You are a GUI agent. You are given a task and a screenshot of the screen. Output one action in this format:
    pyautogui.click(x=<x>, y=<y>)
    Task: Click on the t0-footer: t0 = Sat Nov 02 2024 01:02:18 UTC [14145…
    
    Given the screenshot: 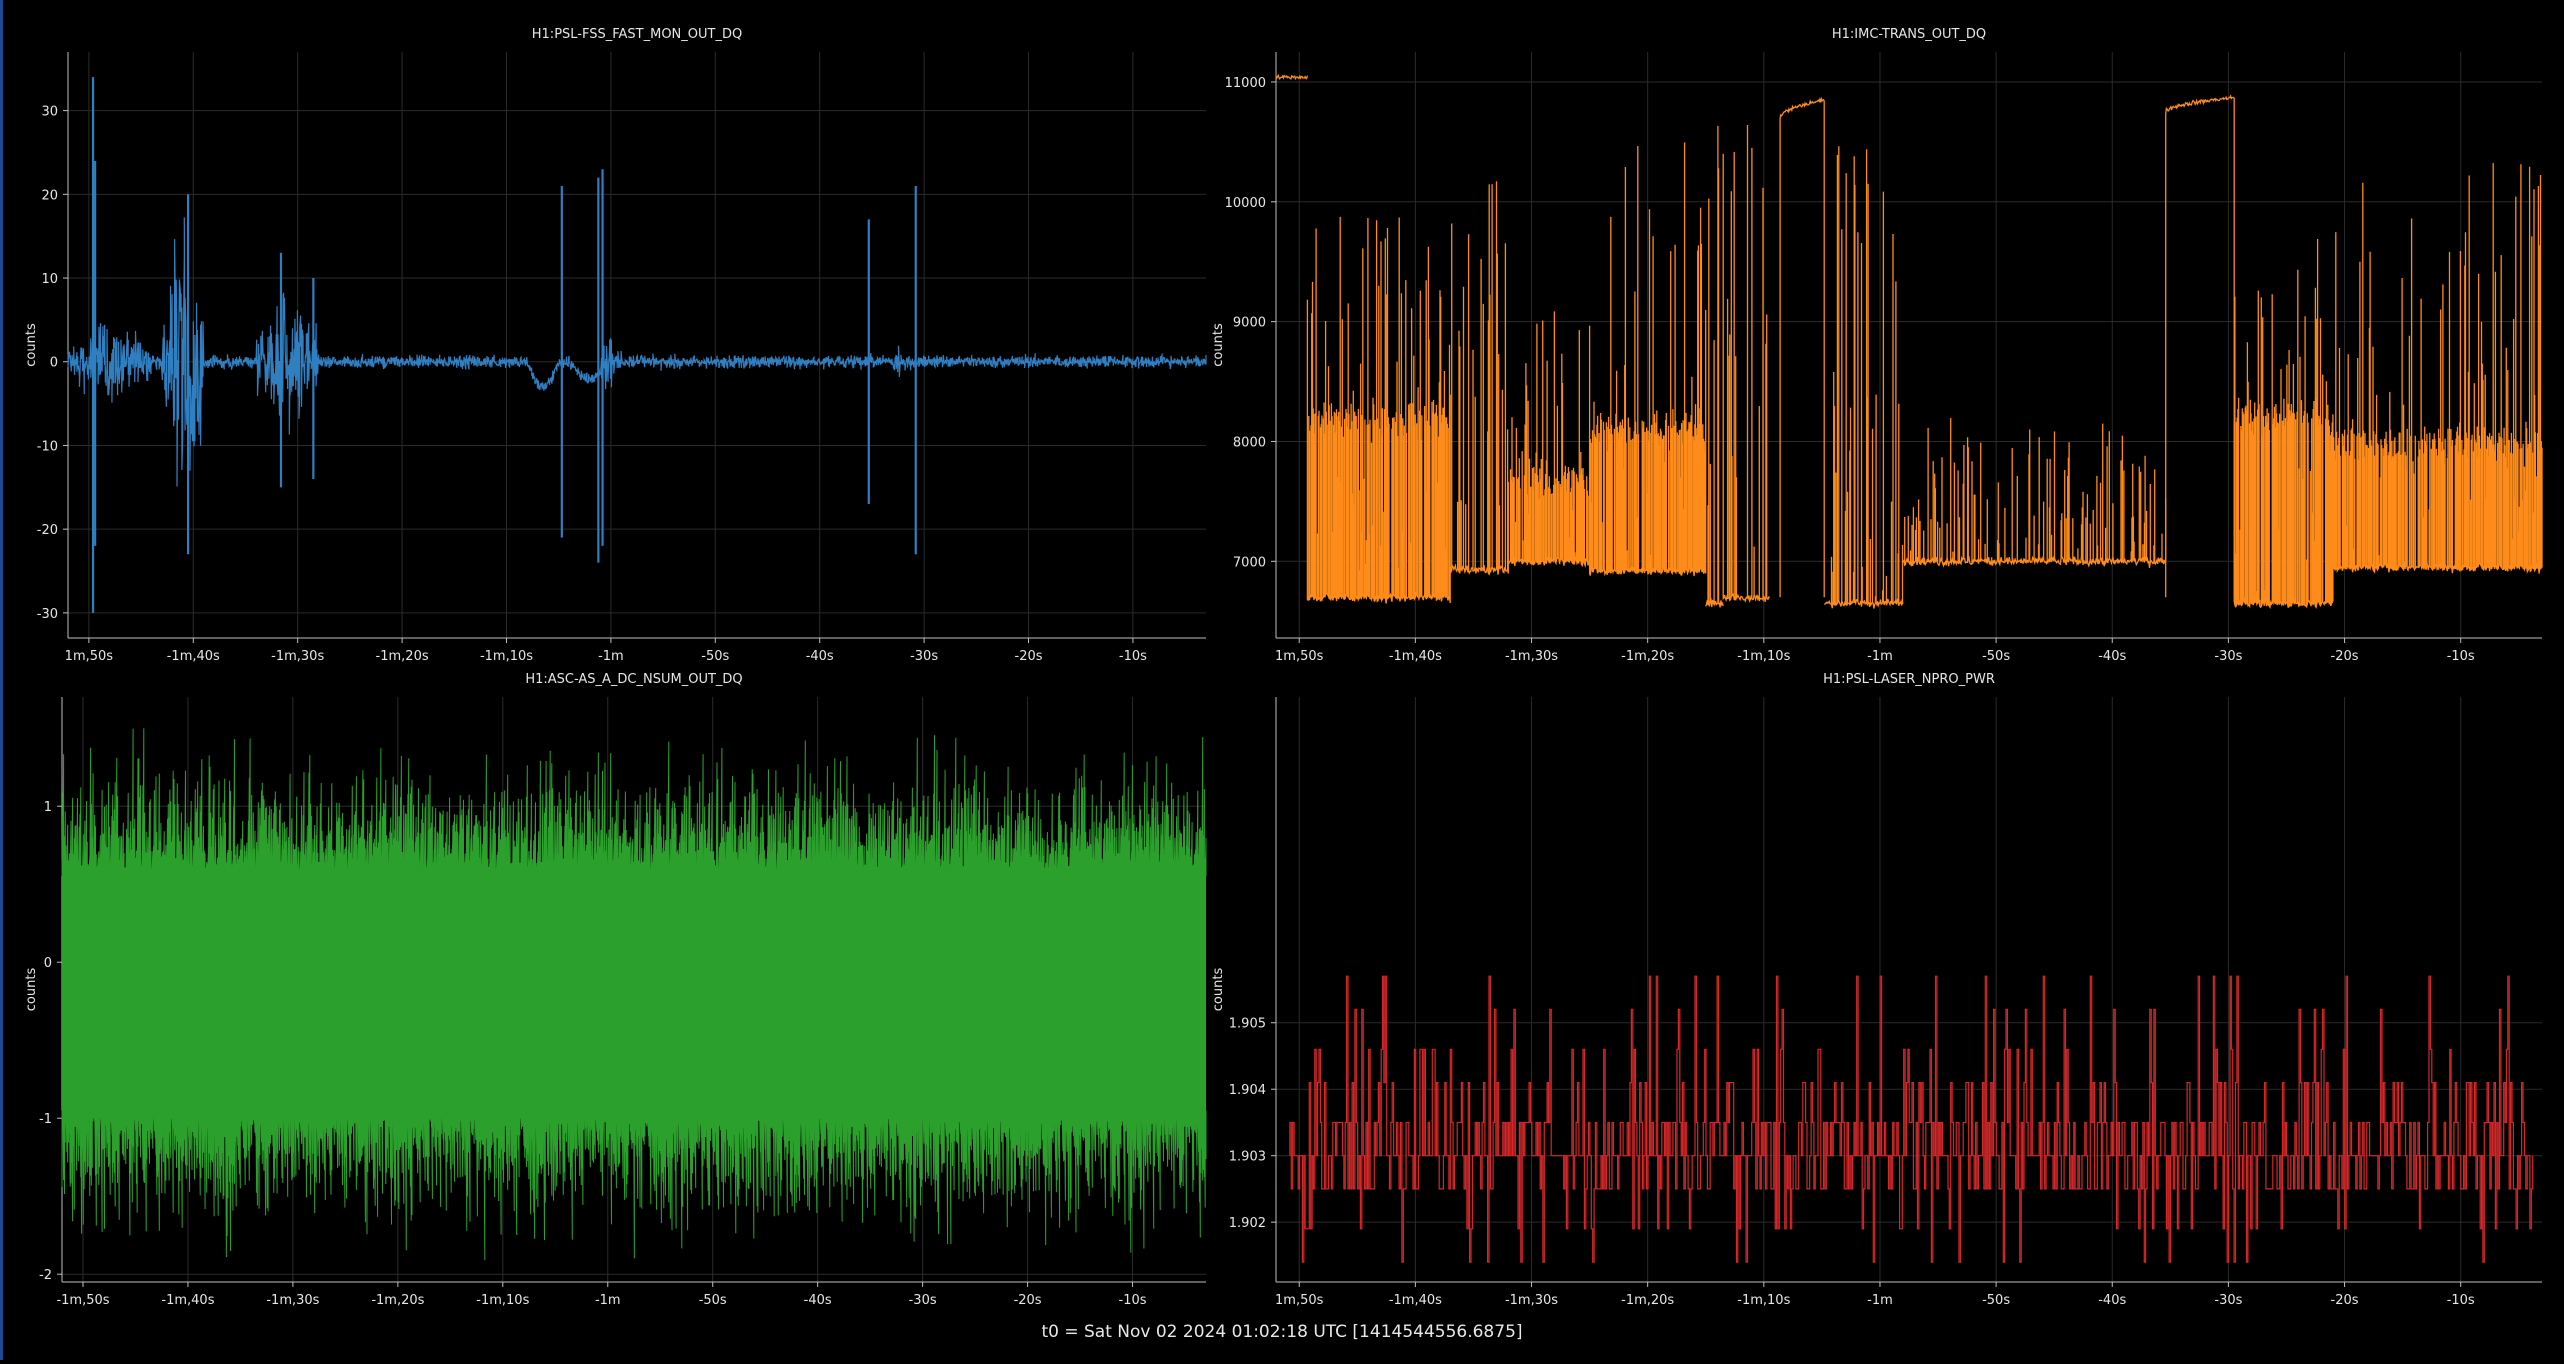 What is the action you would take?
    pyautogui.click(x=1282, y=1332)
    